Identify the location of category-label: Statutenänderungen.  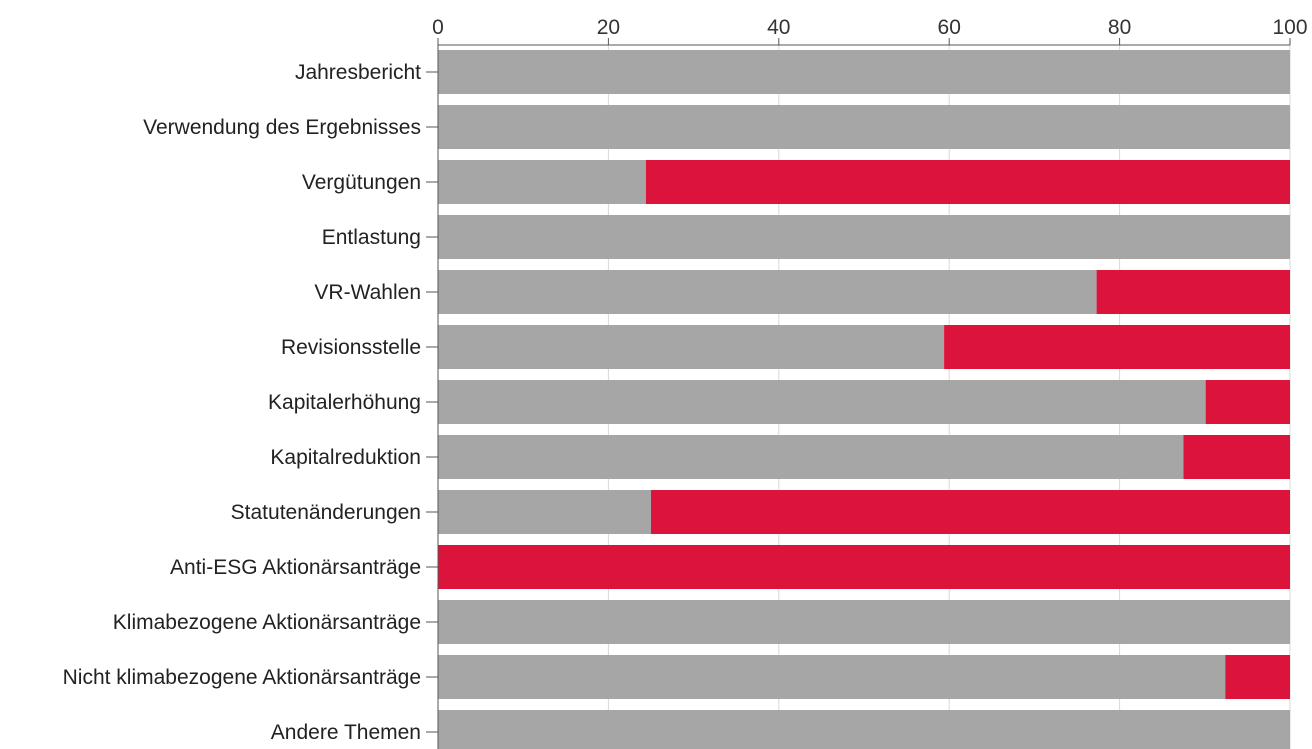
(326, 512).